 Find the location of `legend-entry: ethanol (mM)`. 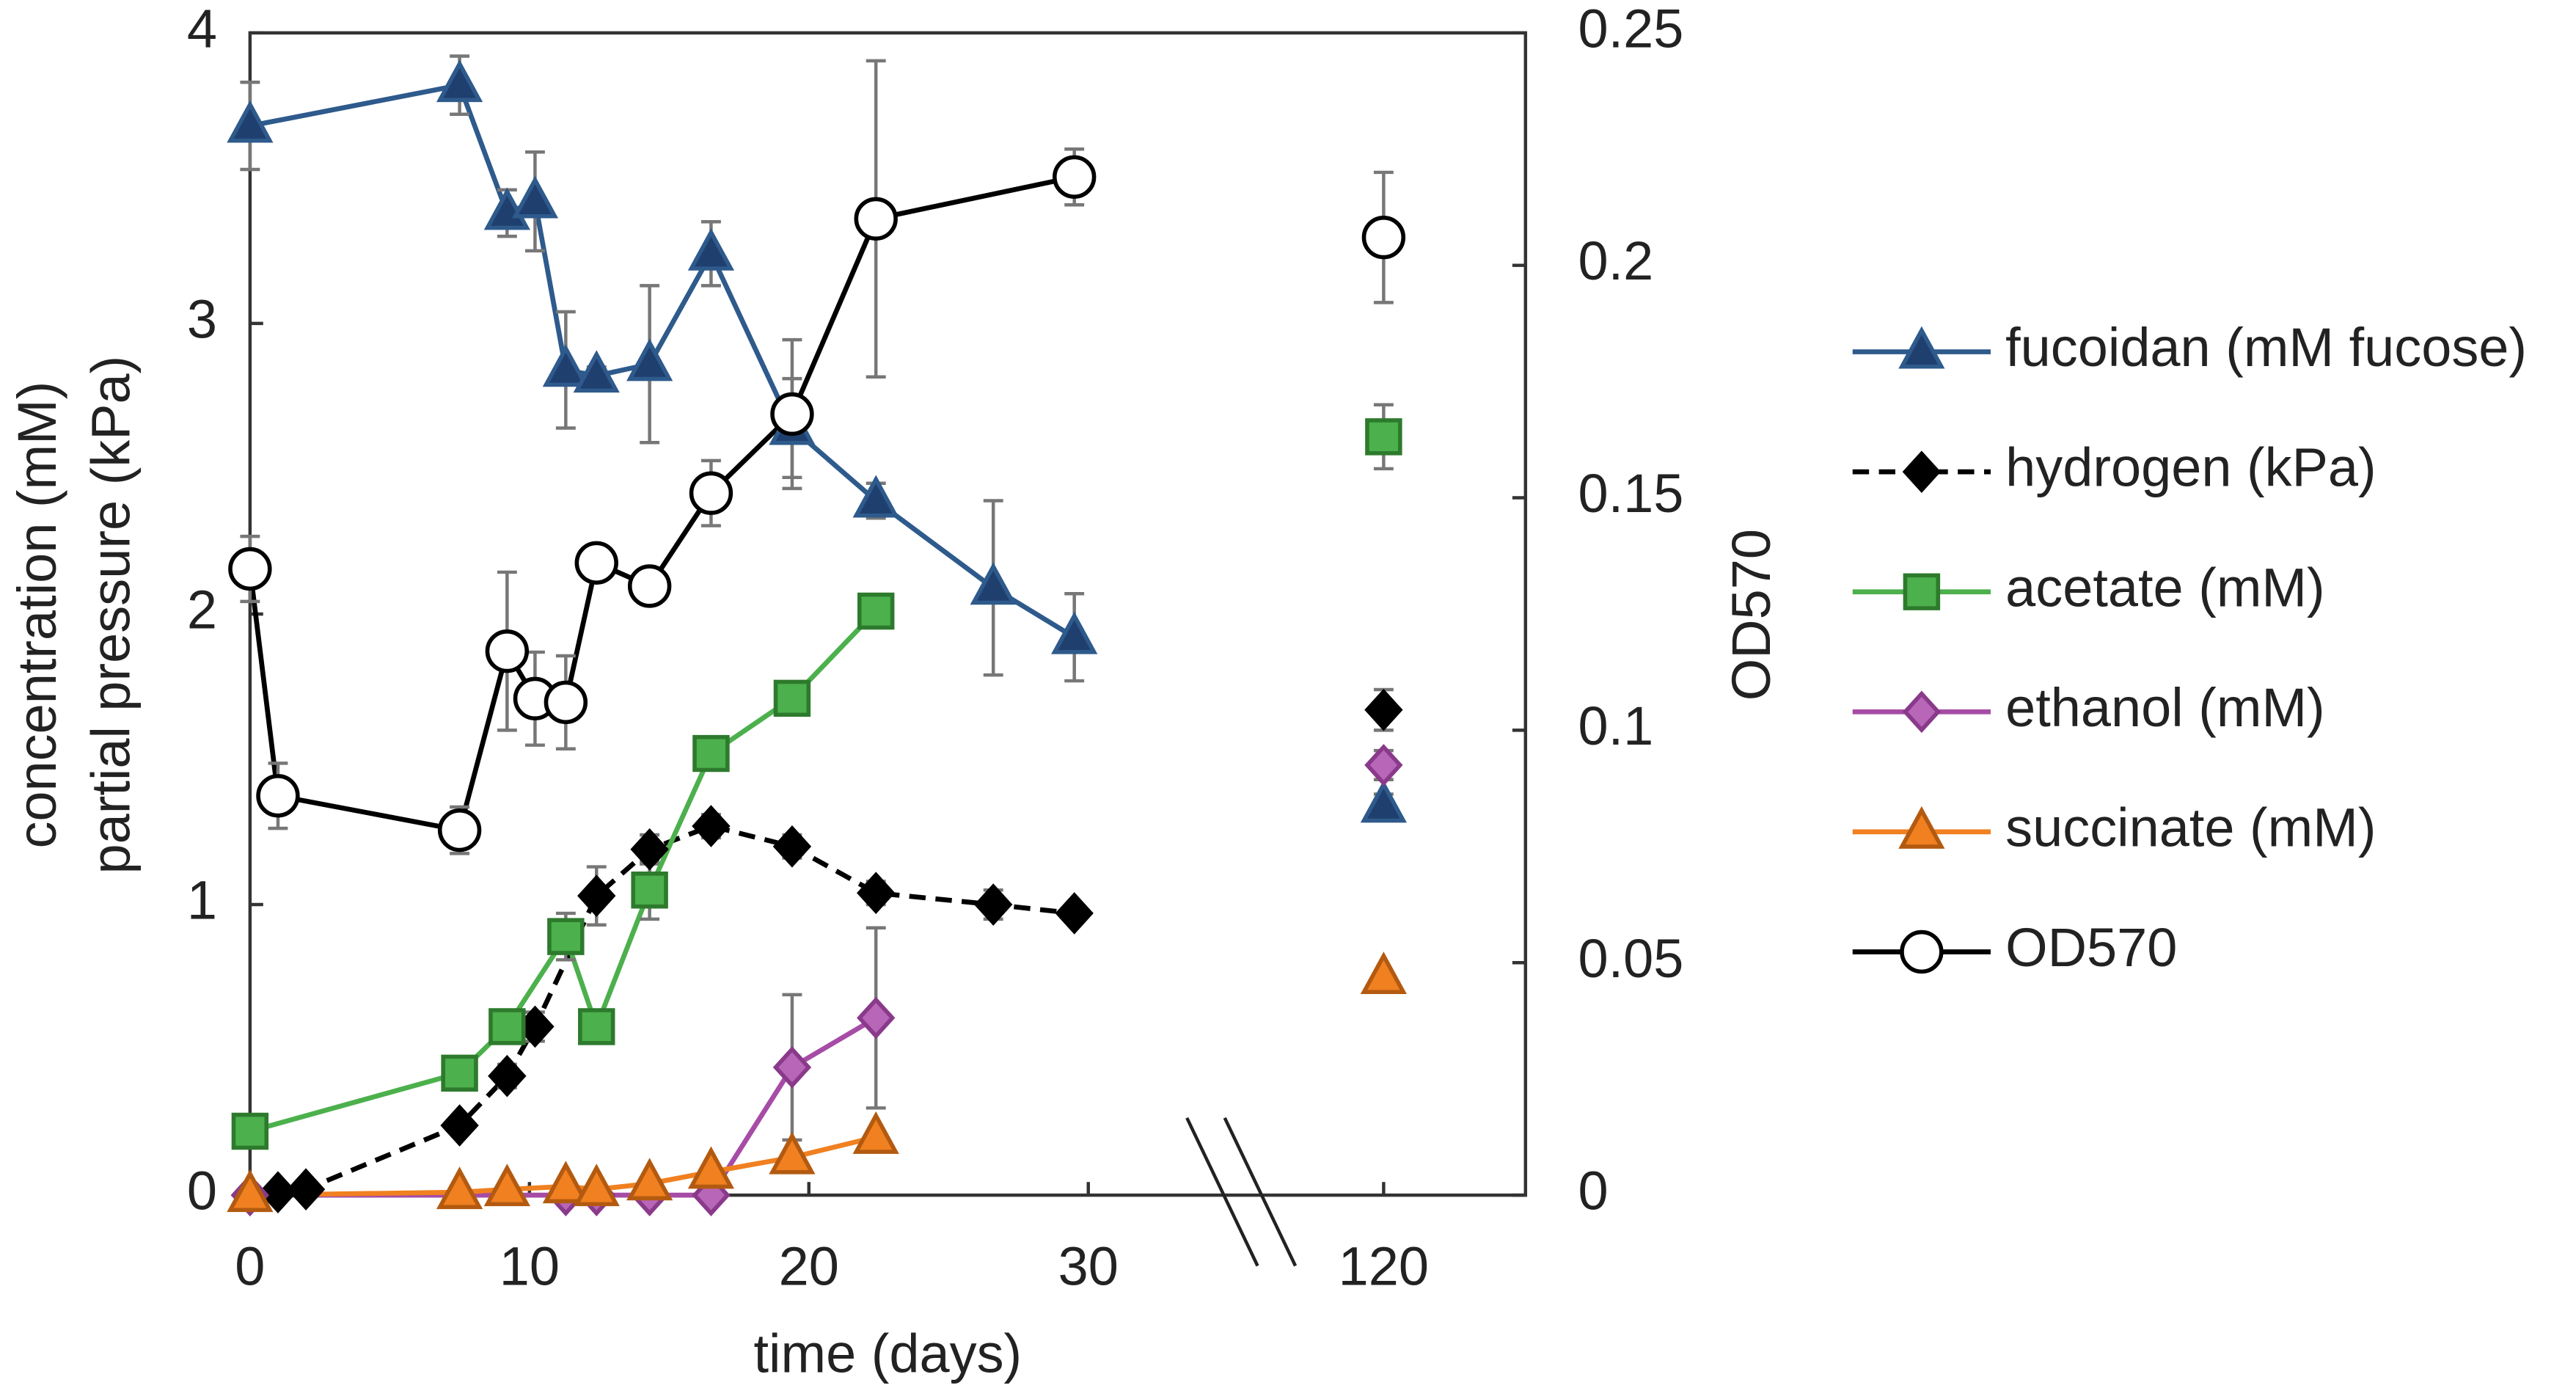

legend-entry: ethanol (mM) is located at coordinates (2088, 707).